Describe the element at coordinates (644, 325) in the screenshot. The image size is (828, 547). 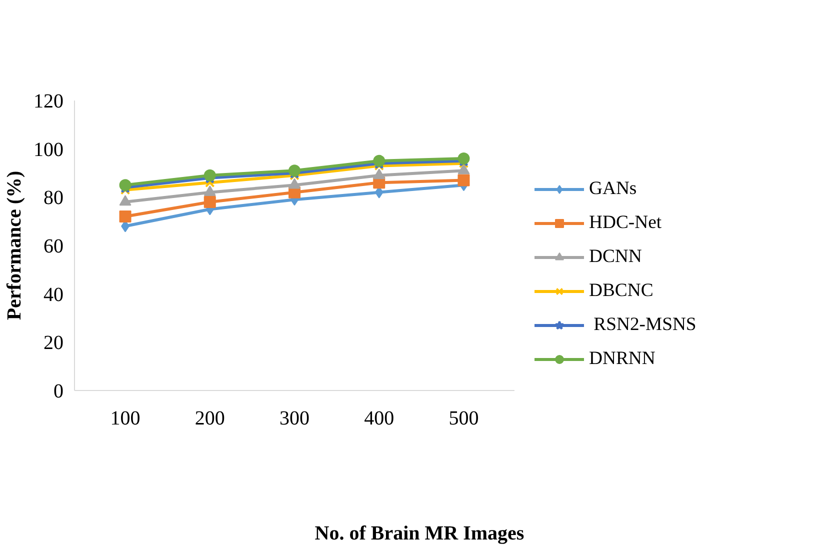
I see `legend-label: RSN2-MSNS` at that location.